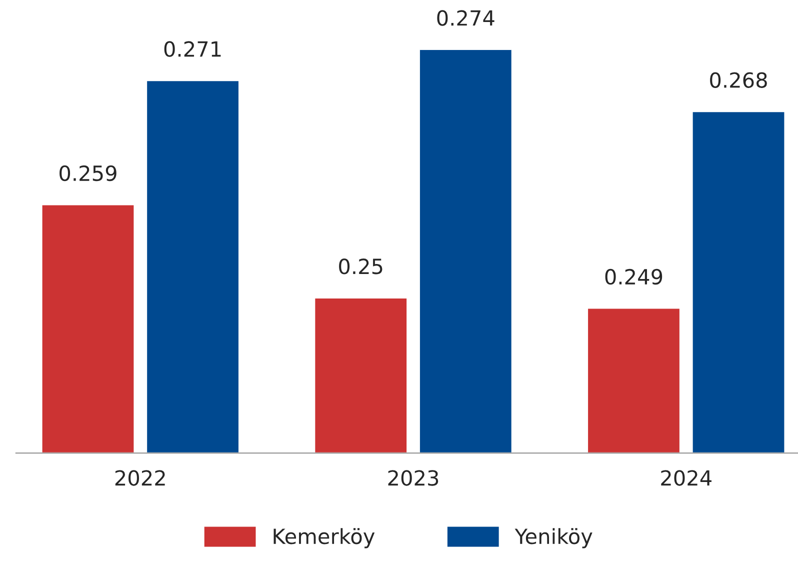 This screenshot has width=798, height=567. Describe the element at coordinates (324, 538) in the screenshot. I see `legend-label: Kemerköy` at that location.